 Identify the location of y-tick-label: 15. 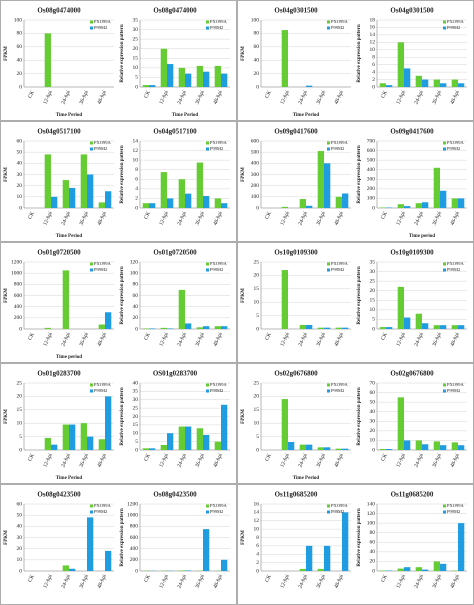
(136, 59).